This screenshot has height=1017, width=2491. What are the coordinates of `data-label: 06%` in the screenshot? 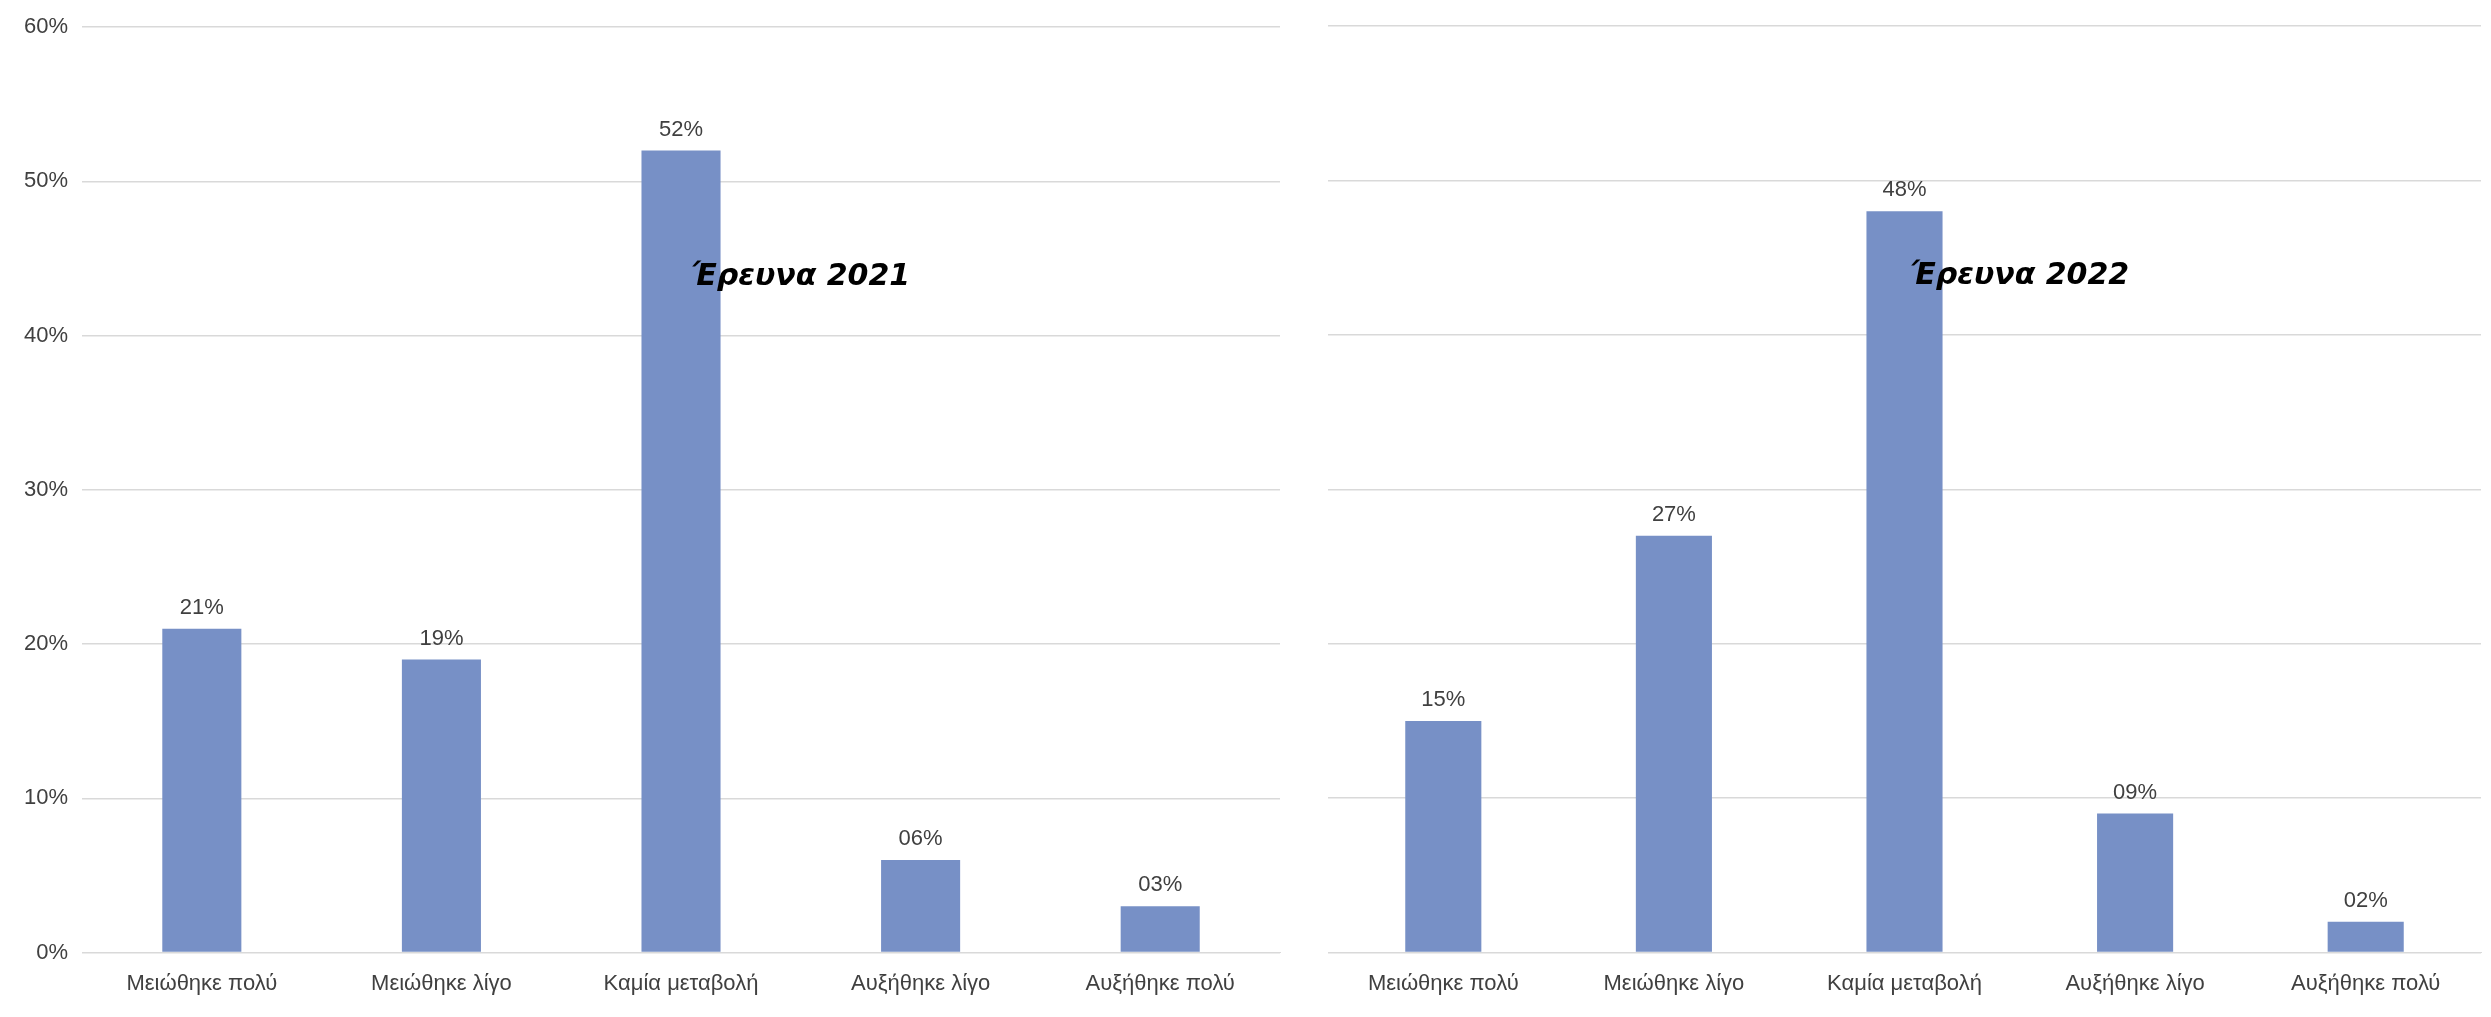 It's located at (920, 838).